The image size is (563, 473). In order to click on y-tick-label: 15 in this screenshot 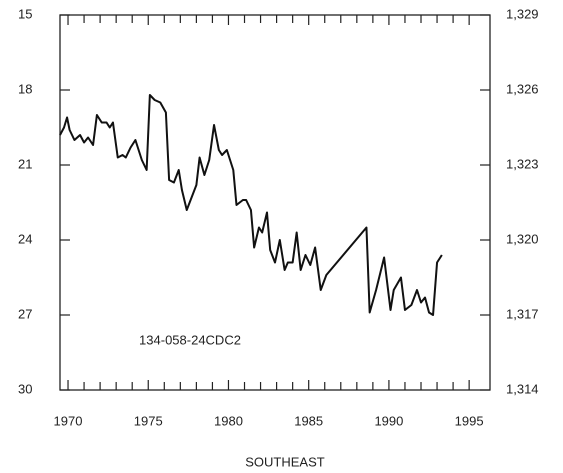, I will do `click(25, 13)`.